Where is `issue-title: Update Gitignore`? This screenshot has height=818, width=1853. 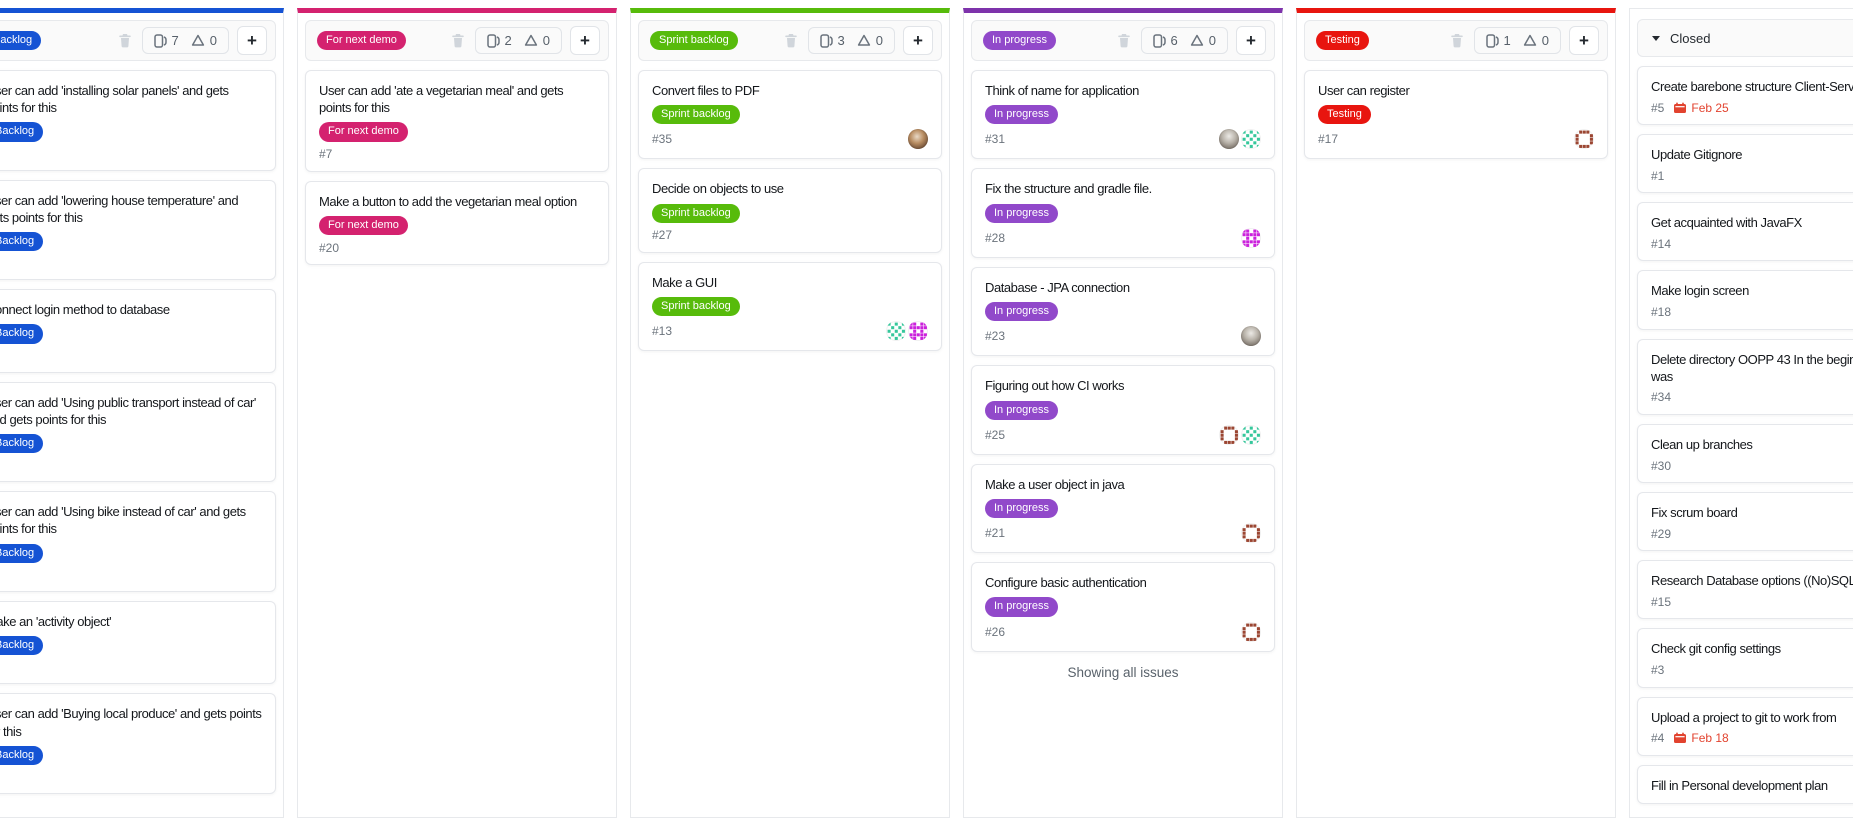
issue-title: Update Gitignore is located at coordinates (1697, 155).